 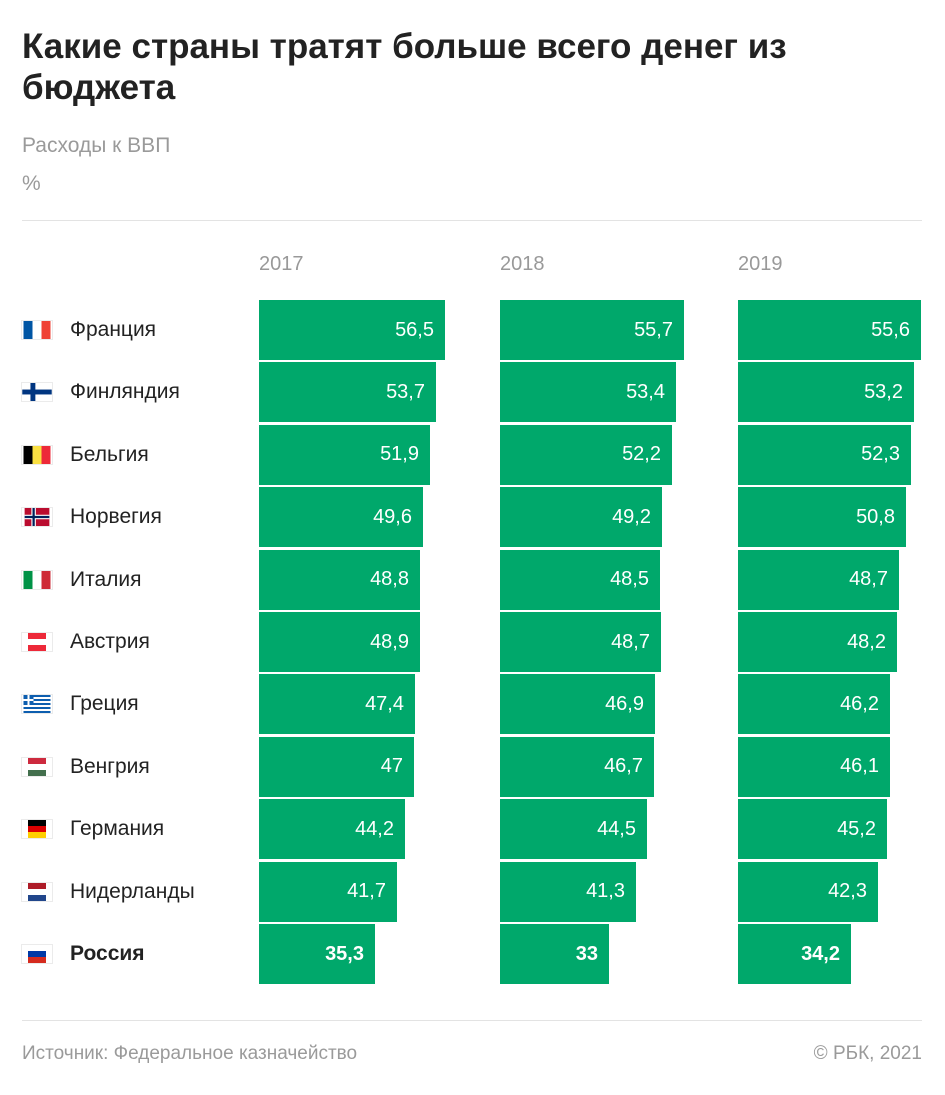 What do you see at coordinates (344, 953) in the screenshot?
I see `bar-value-label: 35,3` at bounding box center [344, 953].